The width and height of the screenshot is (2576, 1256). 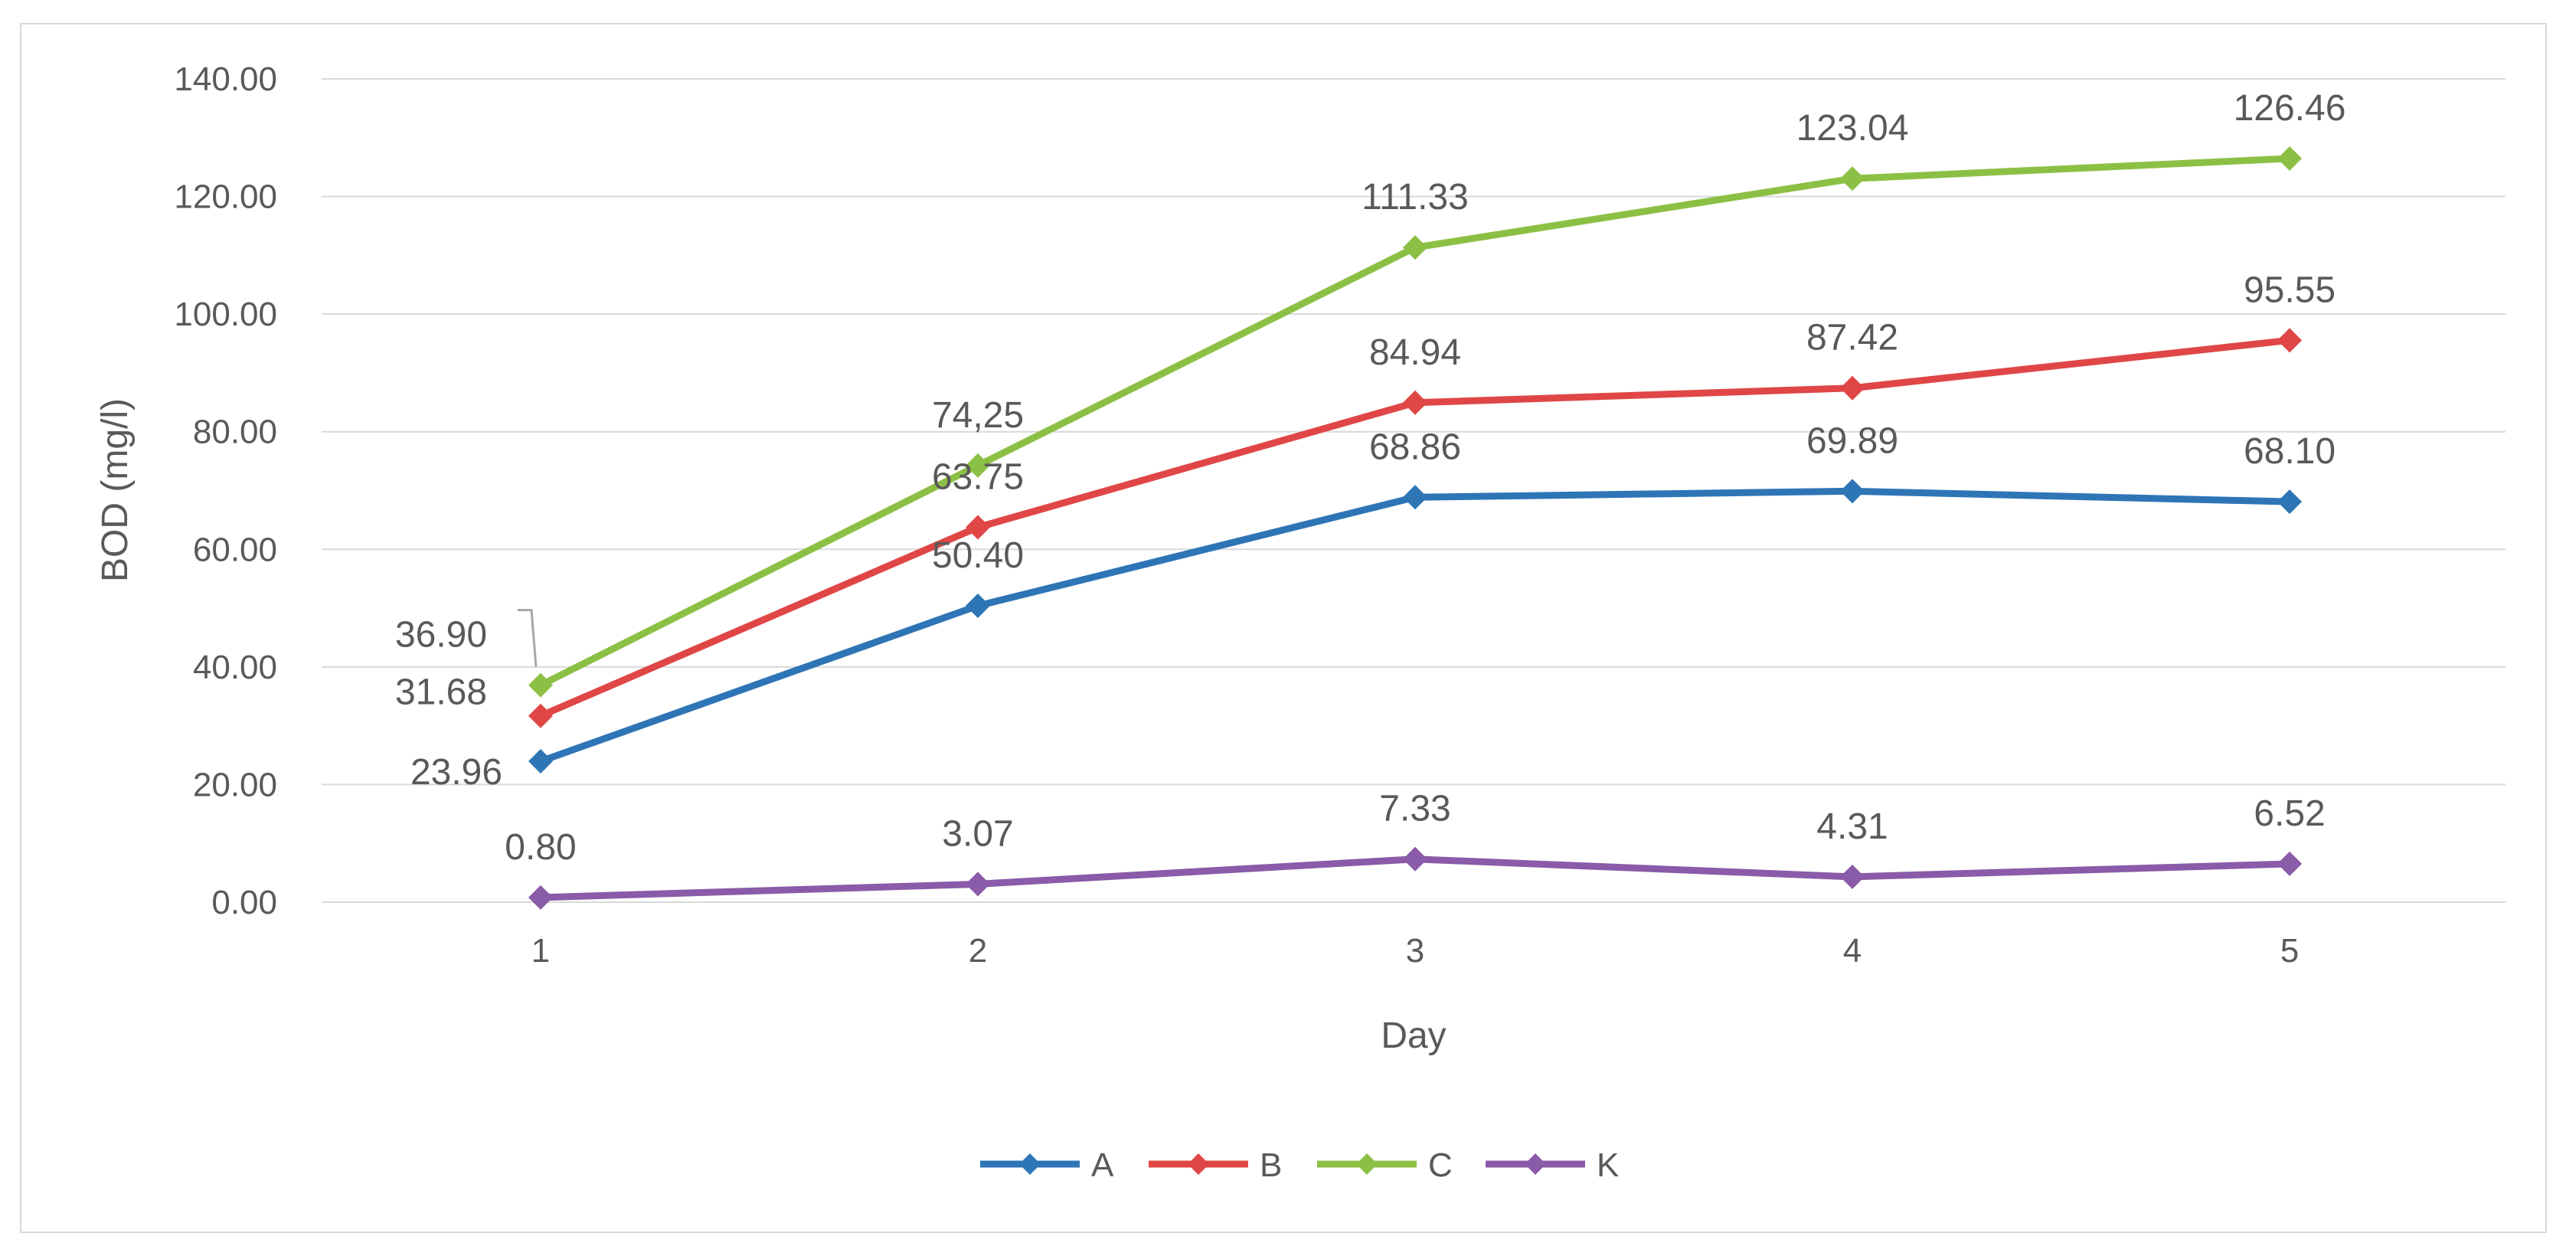 I want to click on legend-label: B, so click(x=1271, y=1165).